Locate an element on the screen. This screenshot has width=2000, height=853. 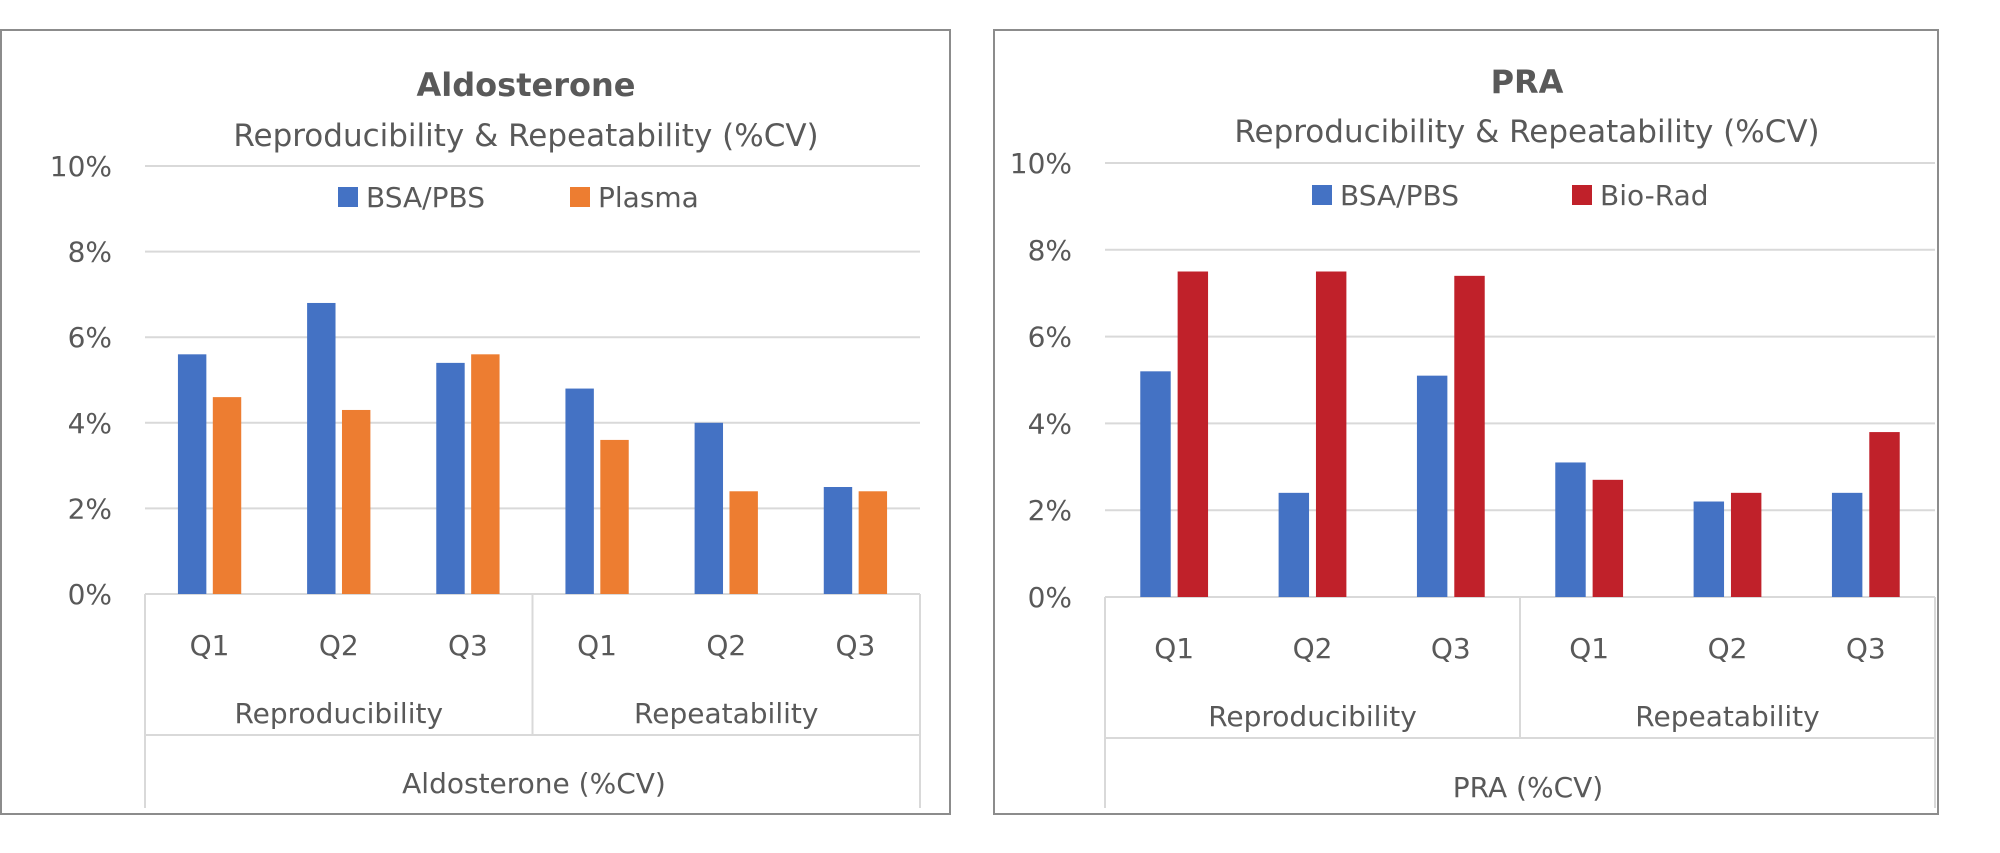
x-axis-title: Aldosterone (%CV) is located at coordinates (534, 783).